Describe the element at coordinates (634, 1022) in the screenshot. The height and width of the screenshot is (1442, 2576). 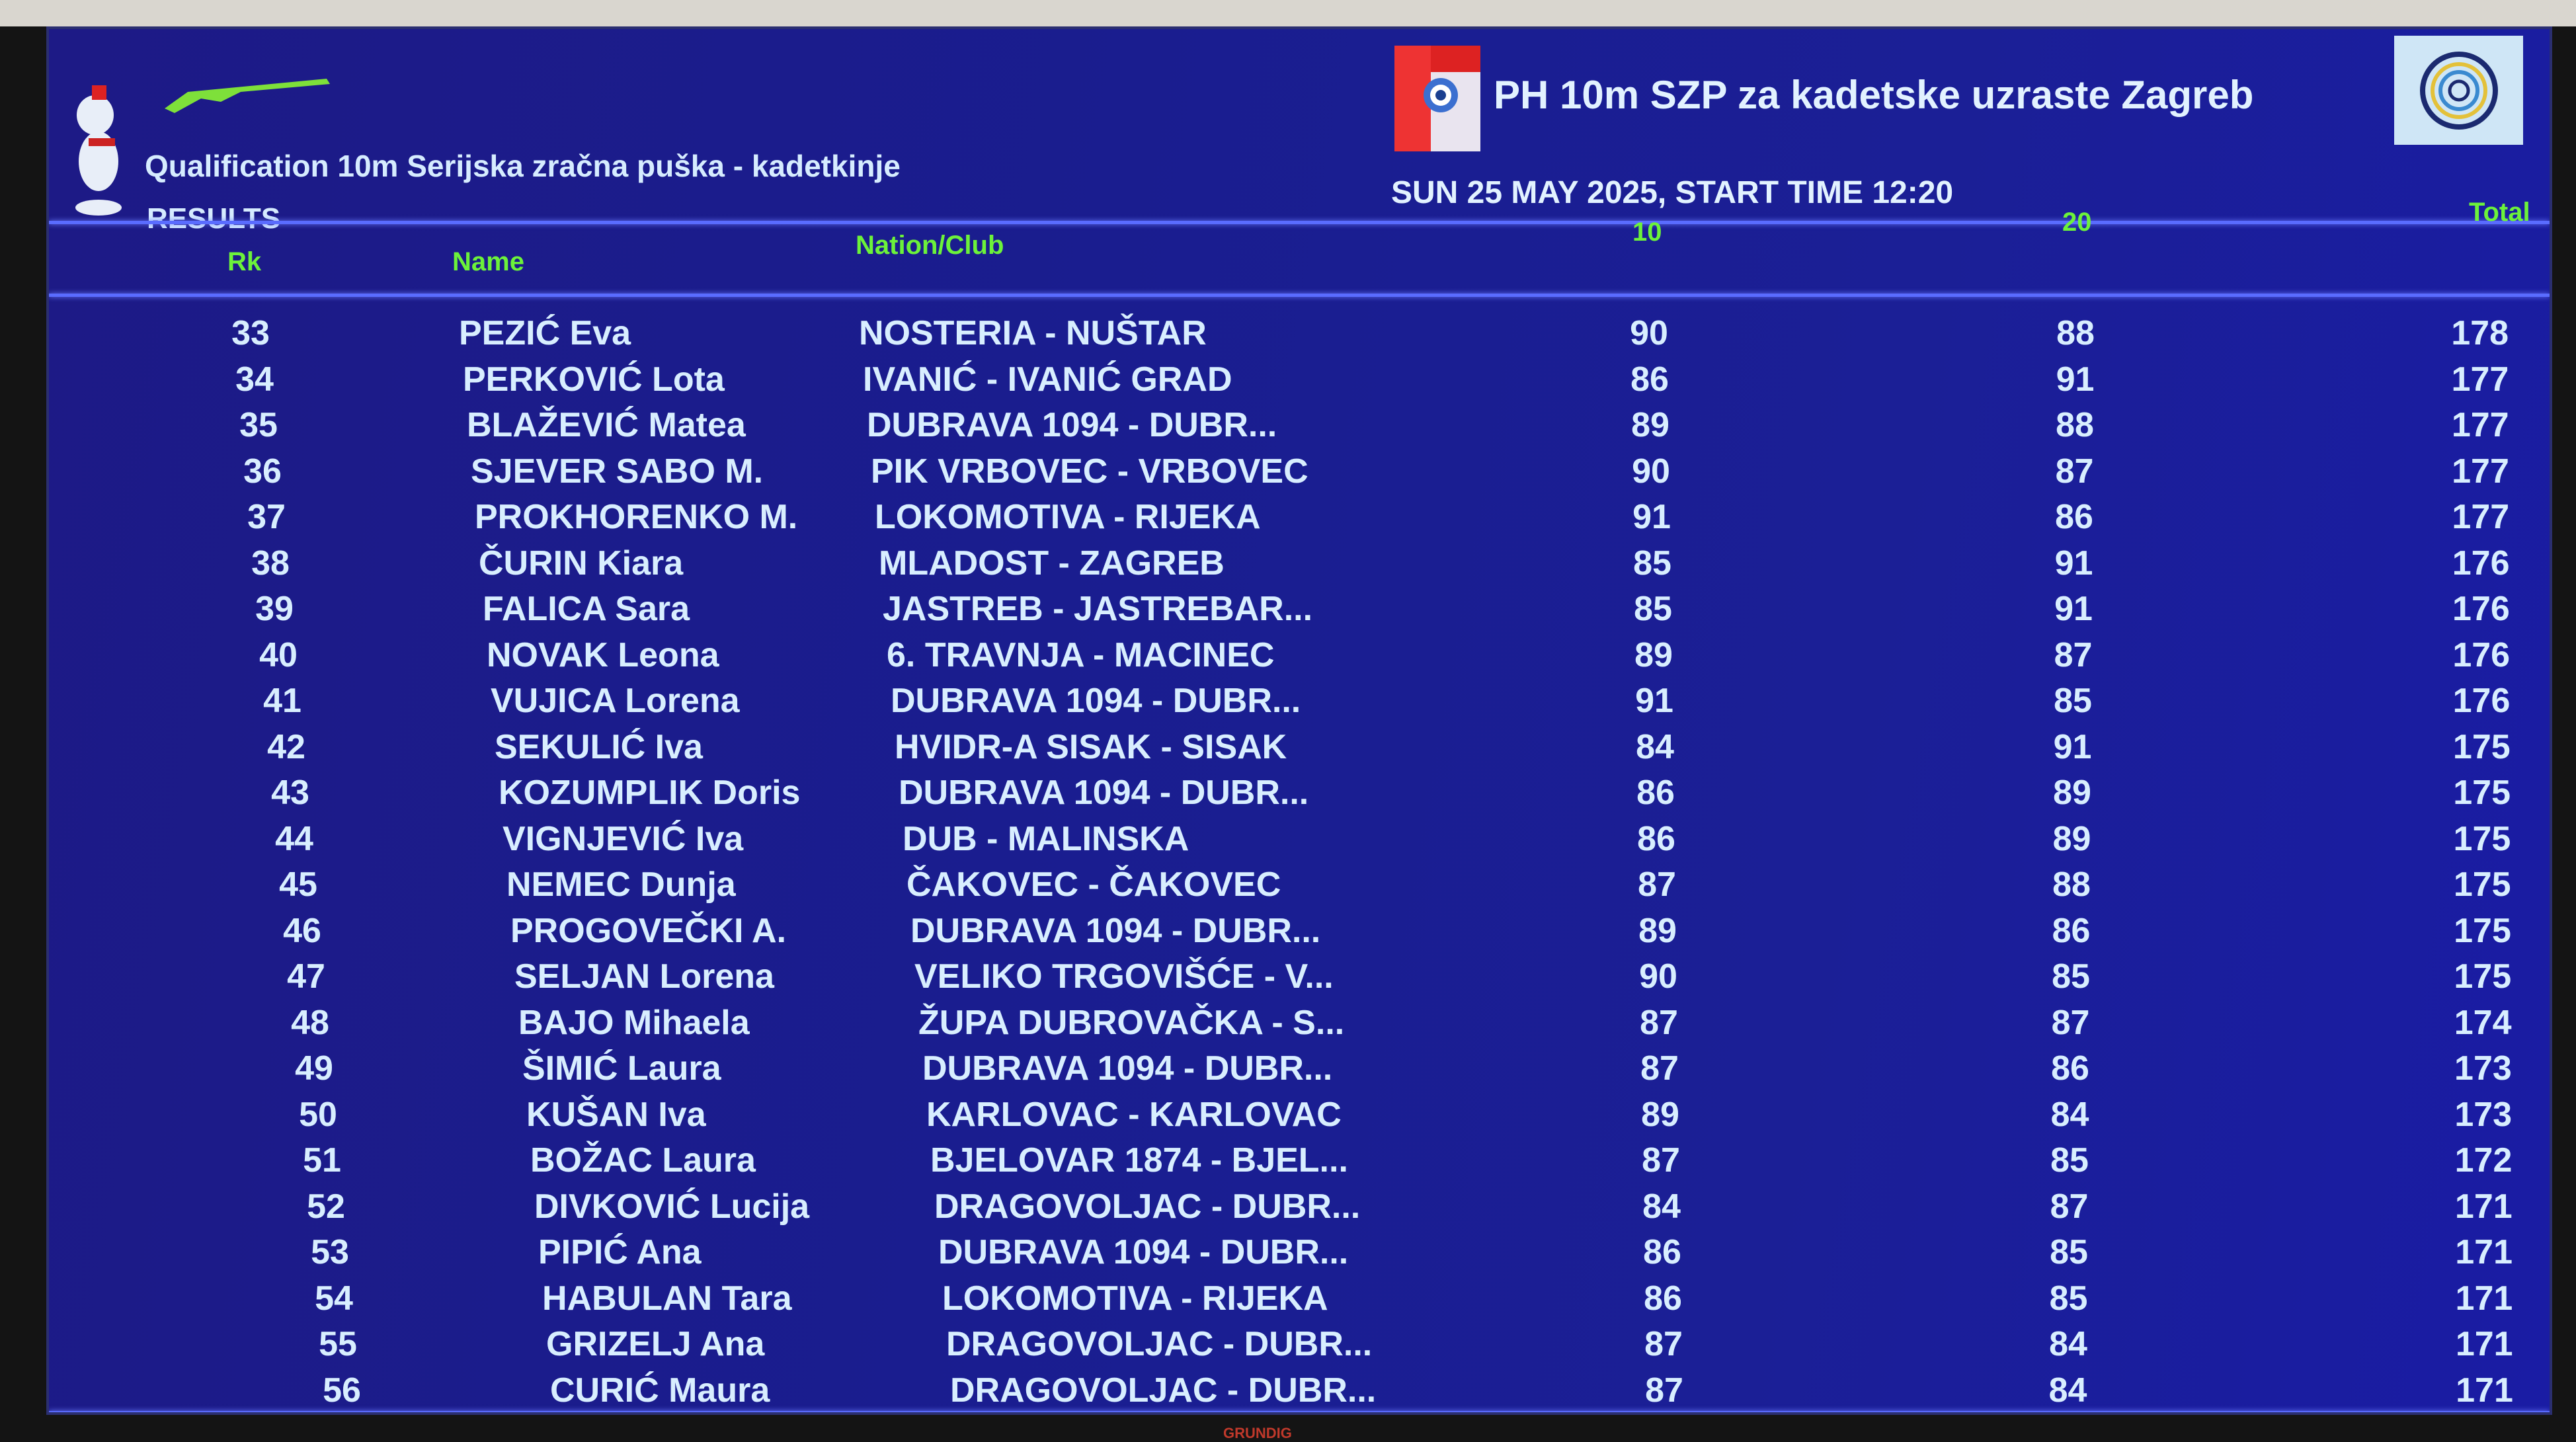
I see `name-cell: BAJO Mihaela` at that location.